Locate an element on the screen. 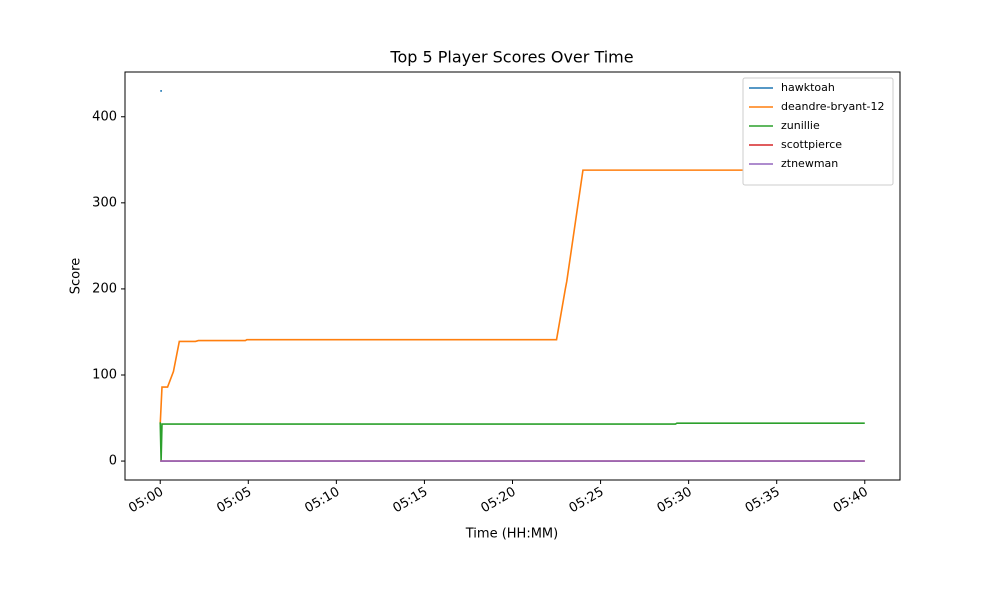 The height and width of the screenshot is (600, 1000). y-tick-label: 100 is located at coordinates (104, 374).